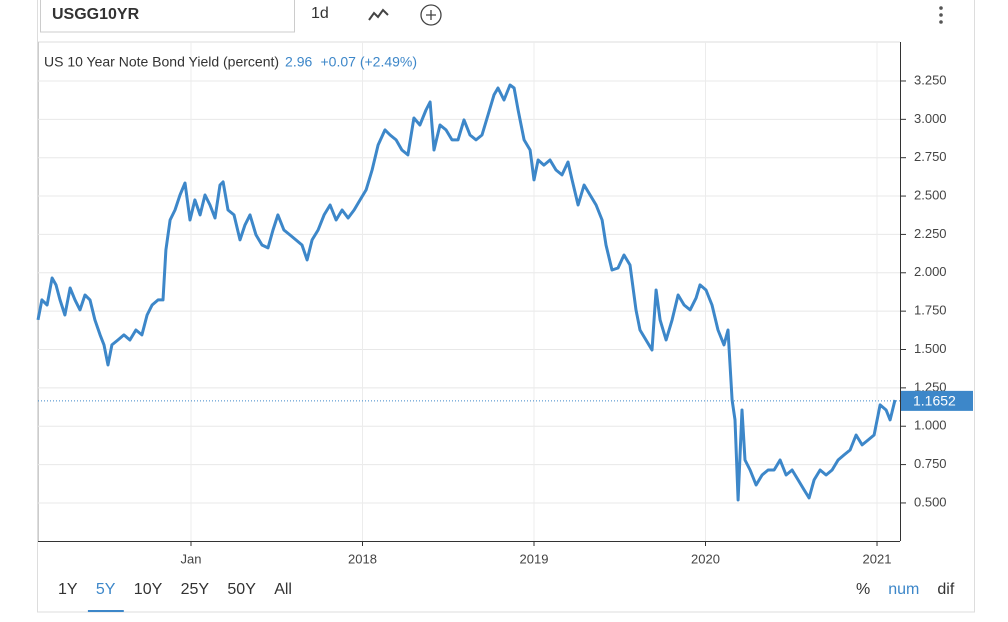  Describe the element at coordinates (167, 16) in the screenshot. I see `symbol-input` at that location.